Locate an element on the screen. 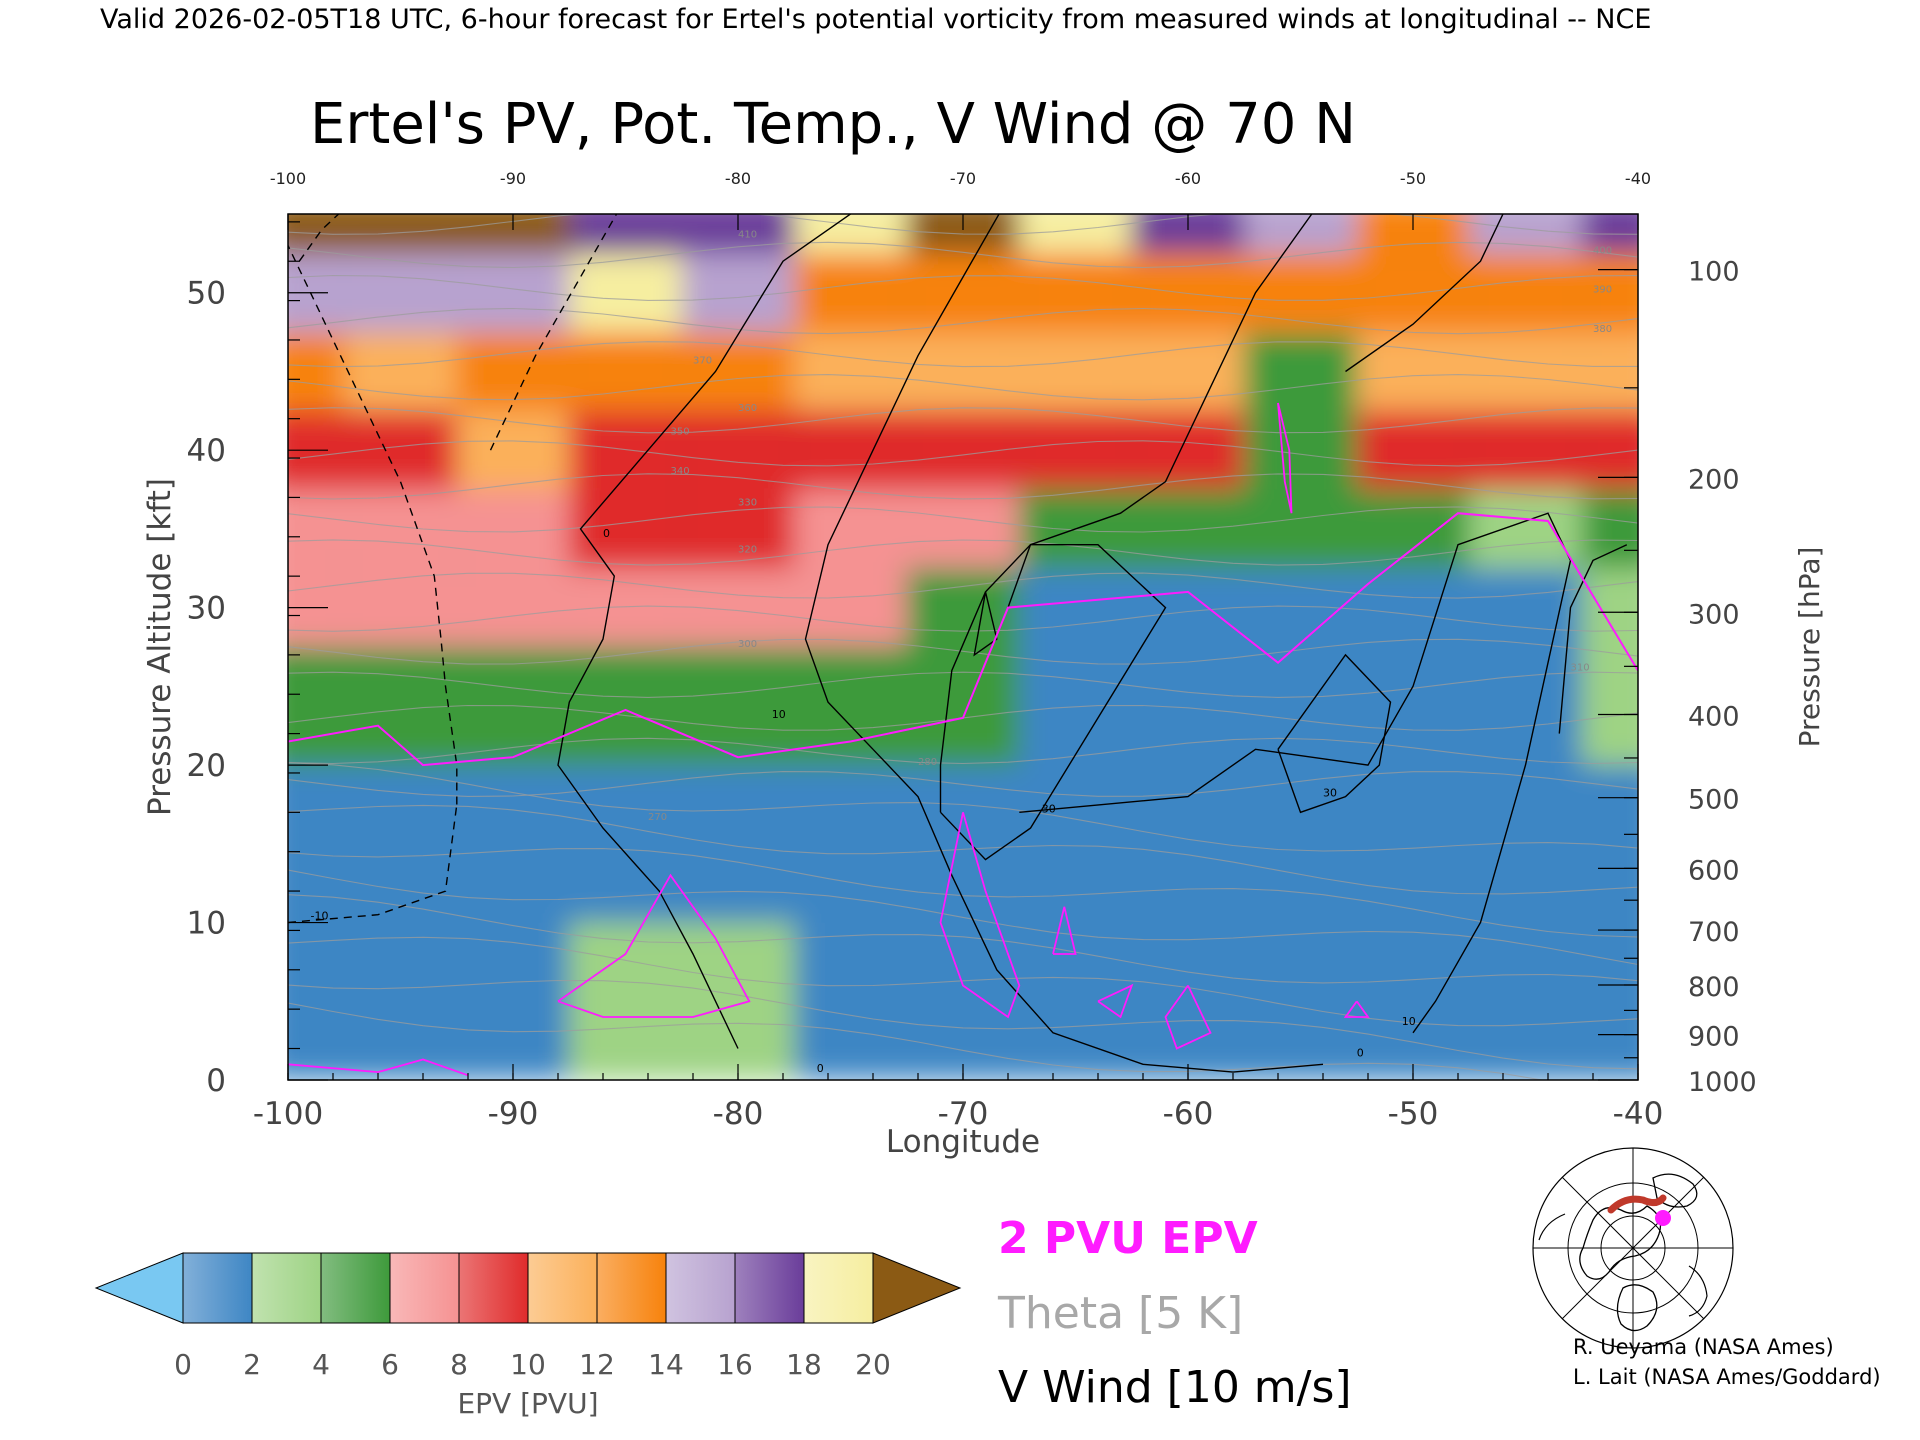 Image resolution: width=1920 pixels, height=1440 pixels. colorbar-tick-label: 18 is located at coordinates (804, 1364).